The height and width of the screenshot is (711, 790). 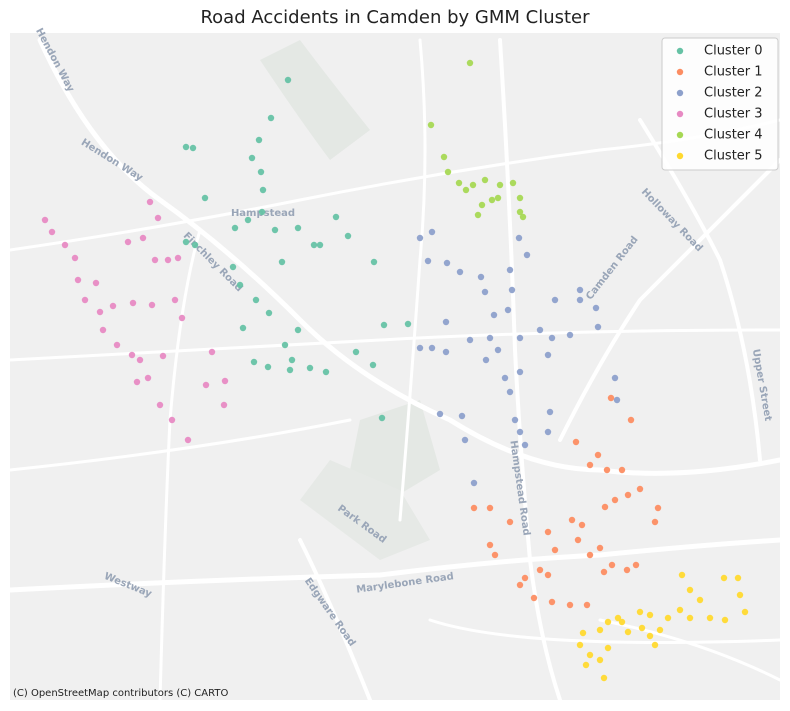 What do you see at coordinates (733, 135) in the screenshot?
I see `legend-label: Cluster 4` at bounding box center [733, 135].